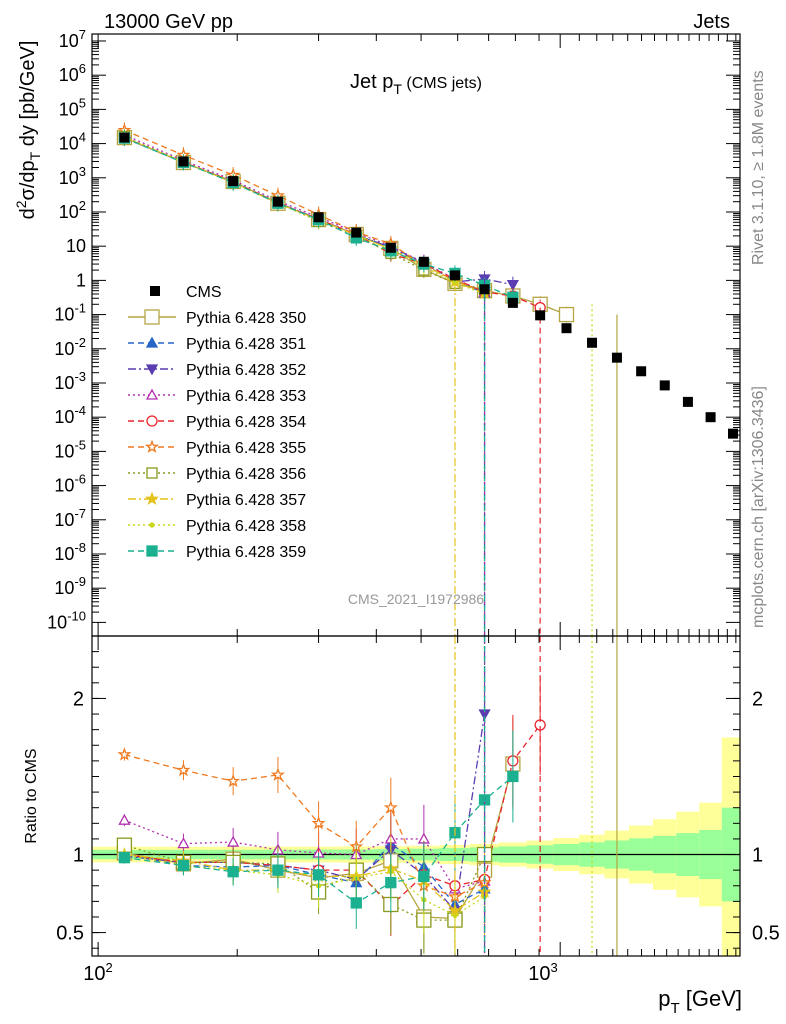 The image size is (786, 1024). What do you see at coordinates (70, 381) in the screenshot?
I see `y-tick-label: 10⁻³` at bounding box center [70, 381].